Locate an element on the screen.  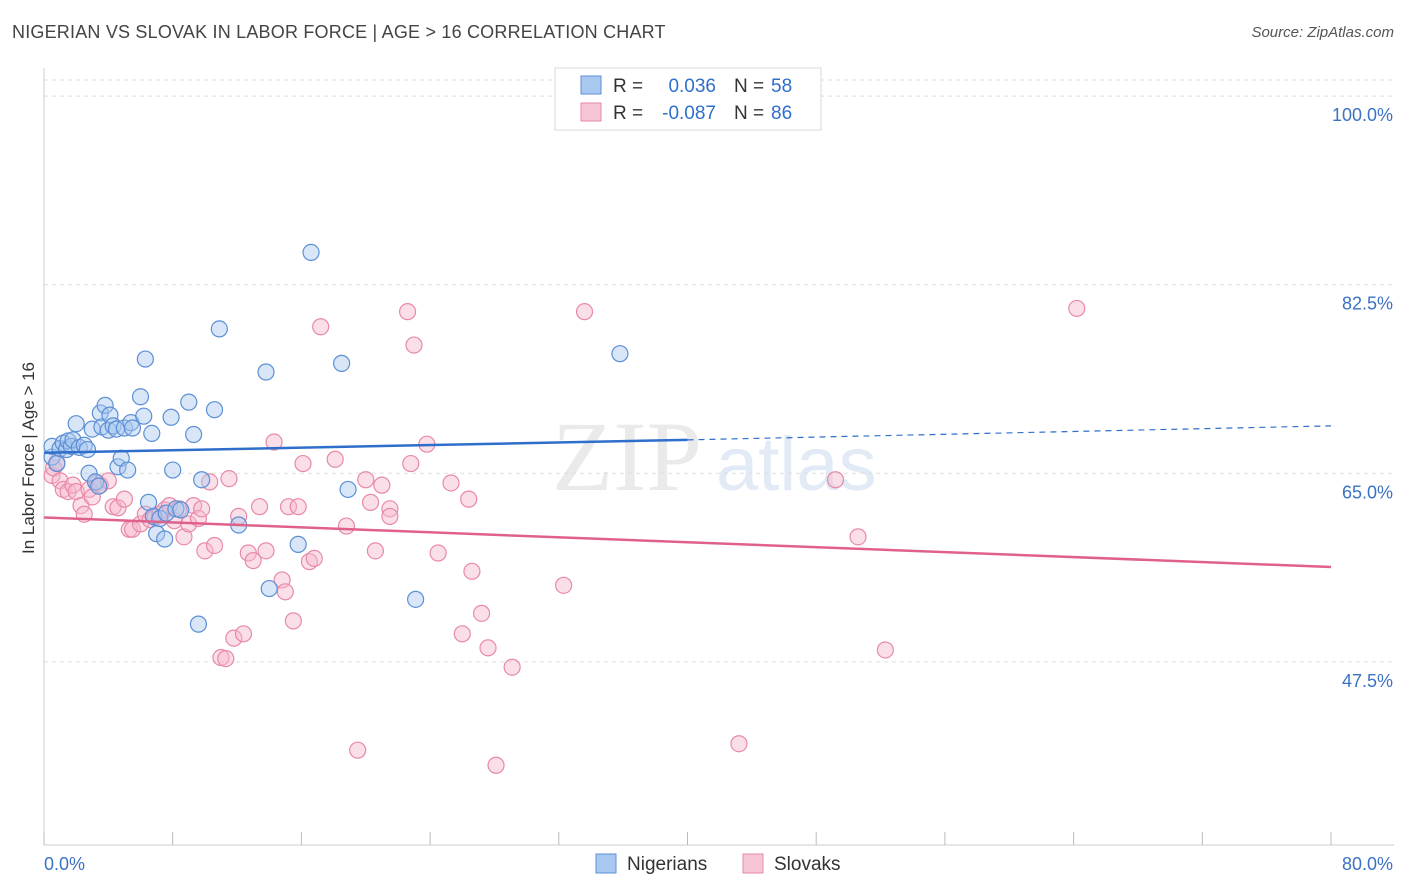
bottom-legend: Nigerians Slovaks is located at coordinates (718, 864).